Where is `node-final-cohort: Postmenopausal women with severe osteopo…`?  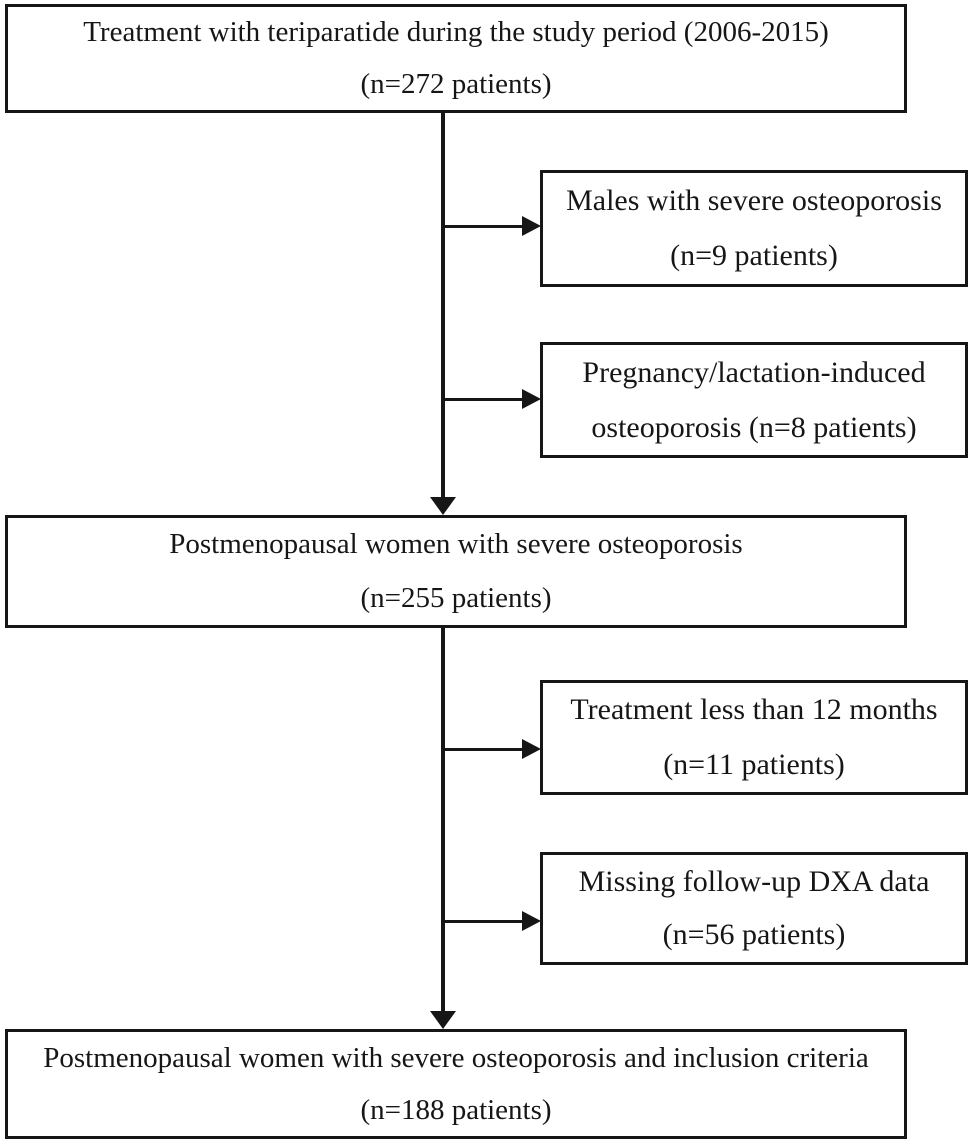
node-final-cohort: Postmenopausal women with severe osteopo… is located at coordinates (456, 1084).